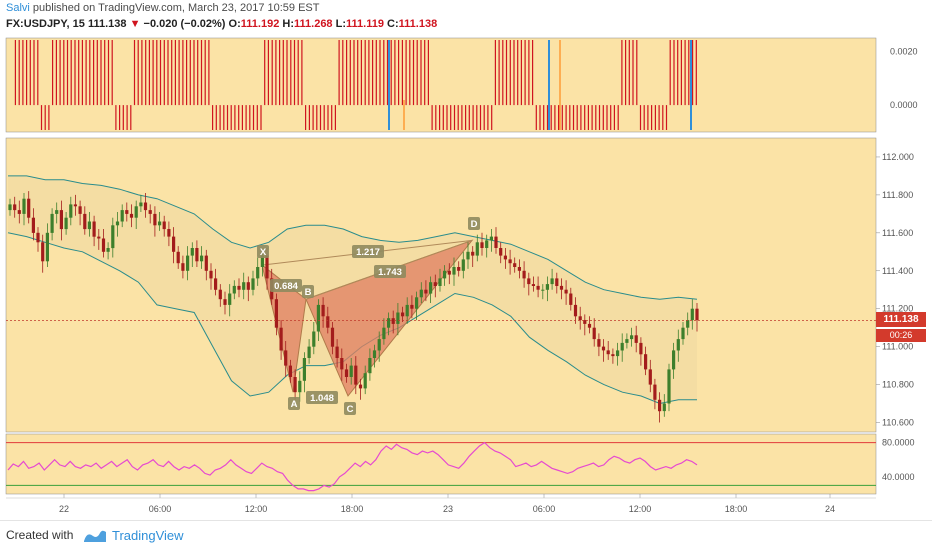  I want to click on ratio-label-bg, so click(286, 285).